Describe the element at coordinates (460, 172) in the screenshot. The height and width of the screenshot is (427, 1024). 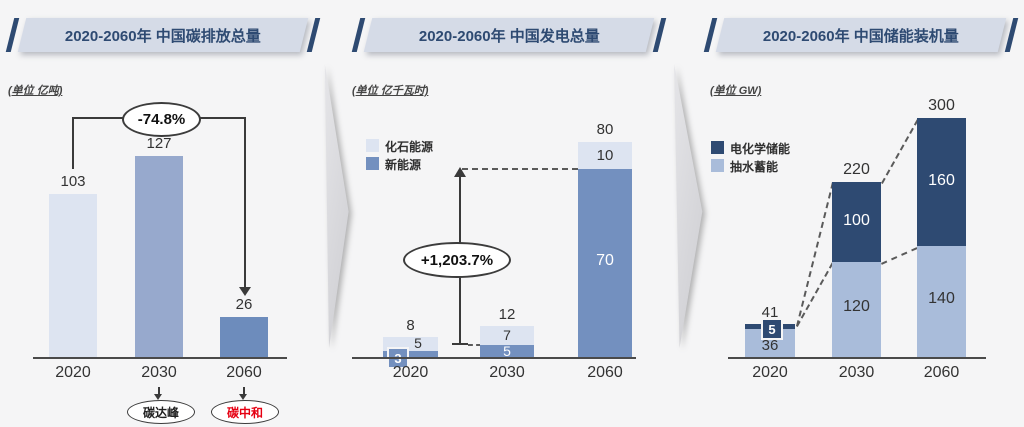
I see `arrow-up-icon` at that location.